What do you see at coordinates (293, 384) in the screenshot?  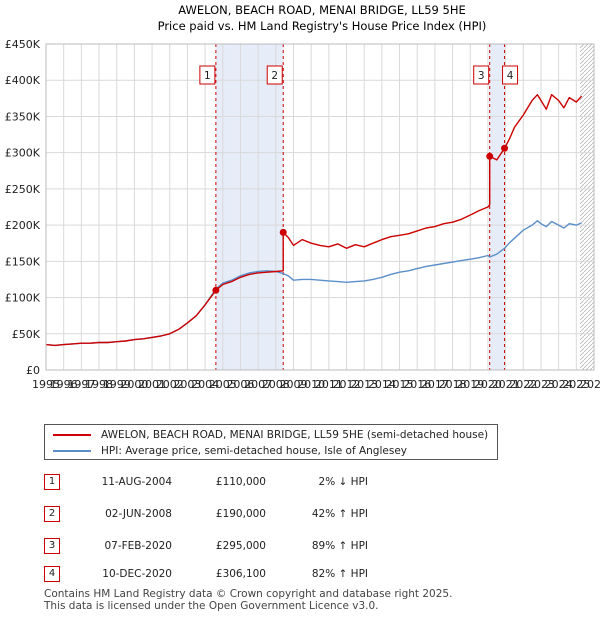 I see `x-tick-label: 2009` at bounding box center [293, 384].